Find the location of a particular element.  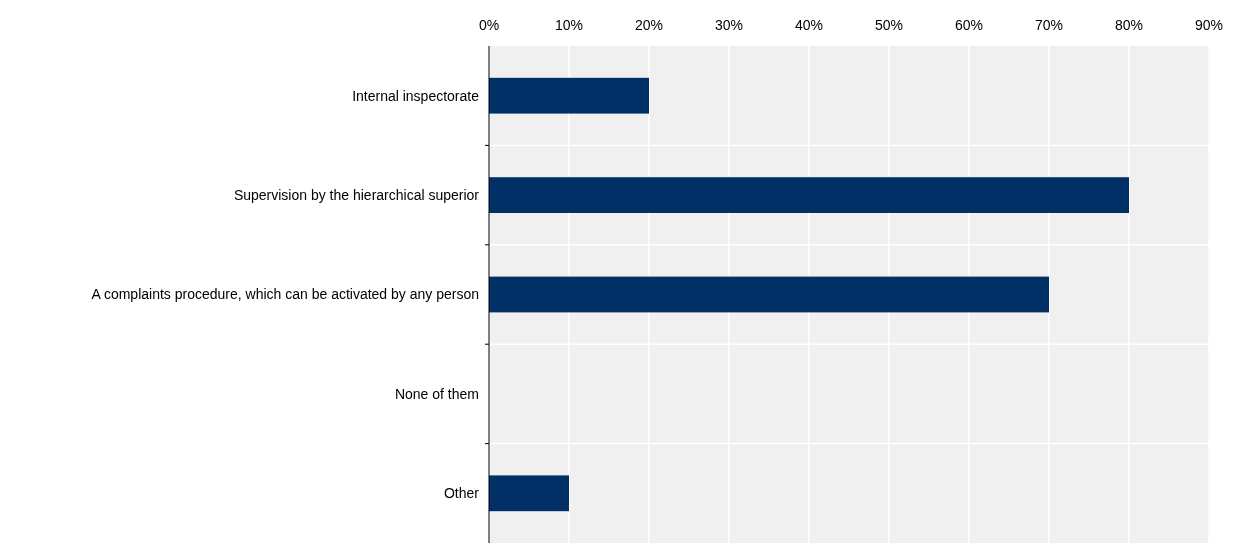

x-tick-label: 10% is located at coordinates (569, 25).